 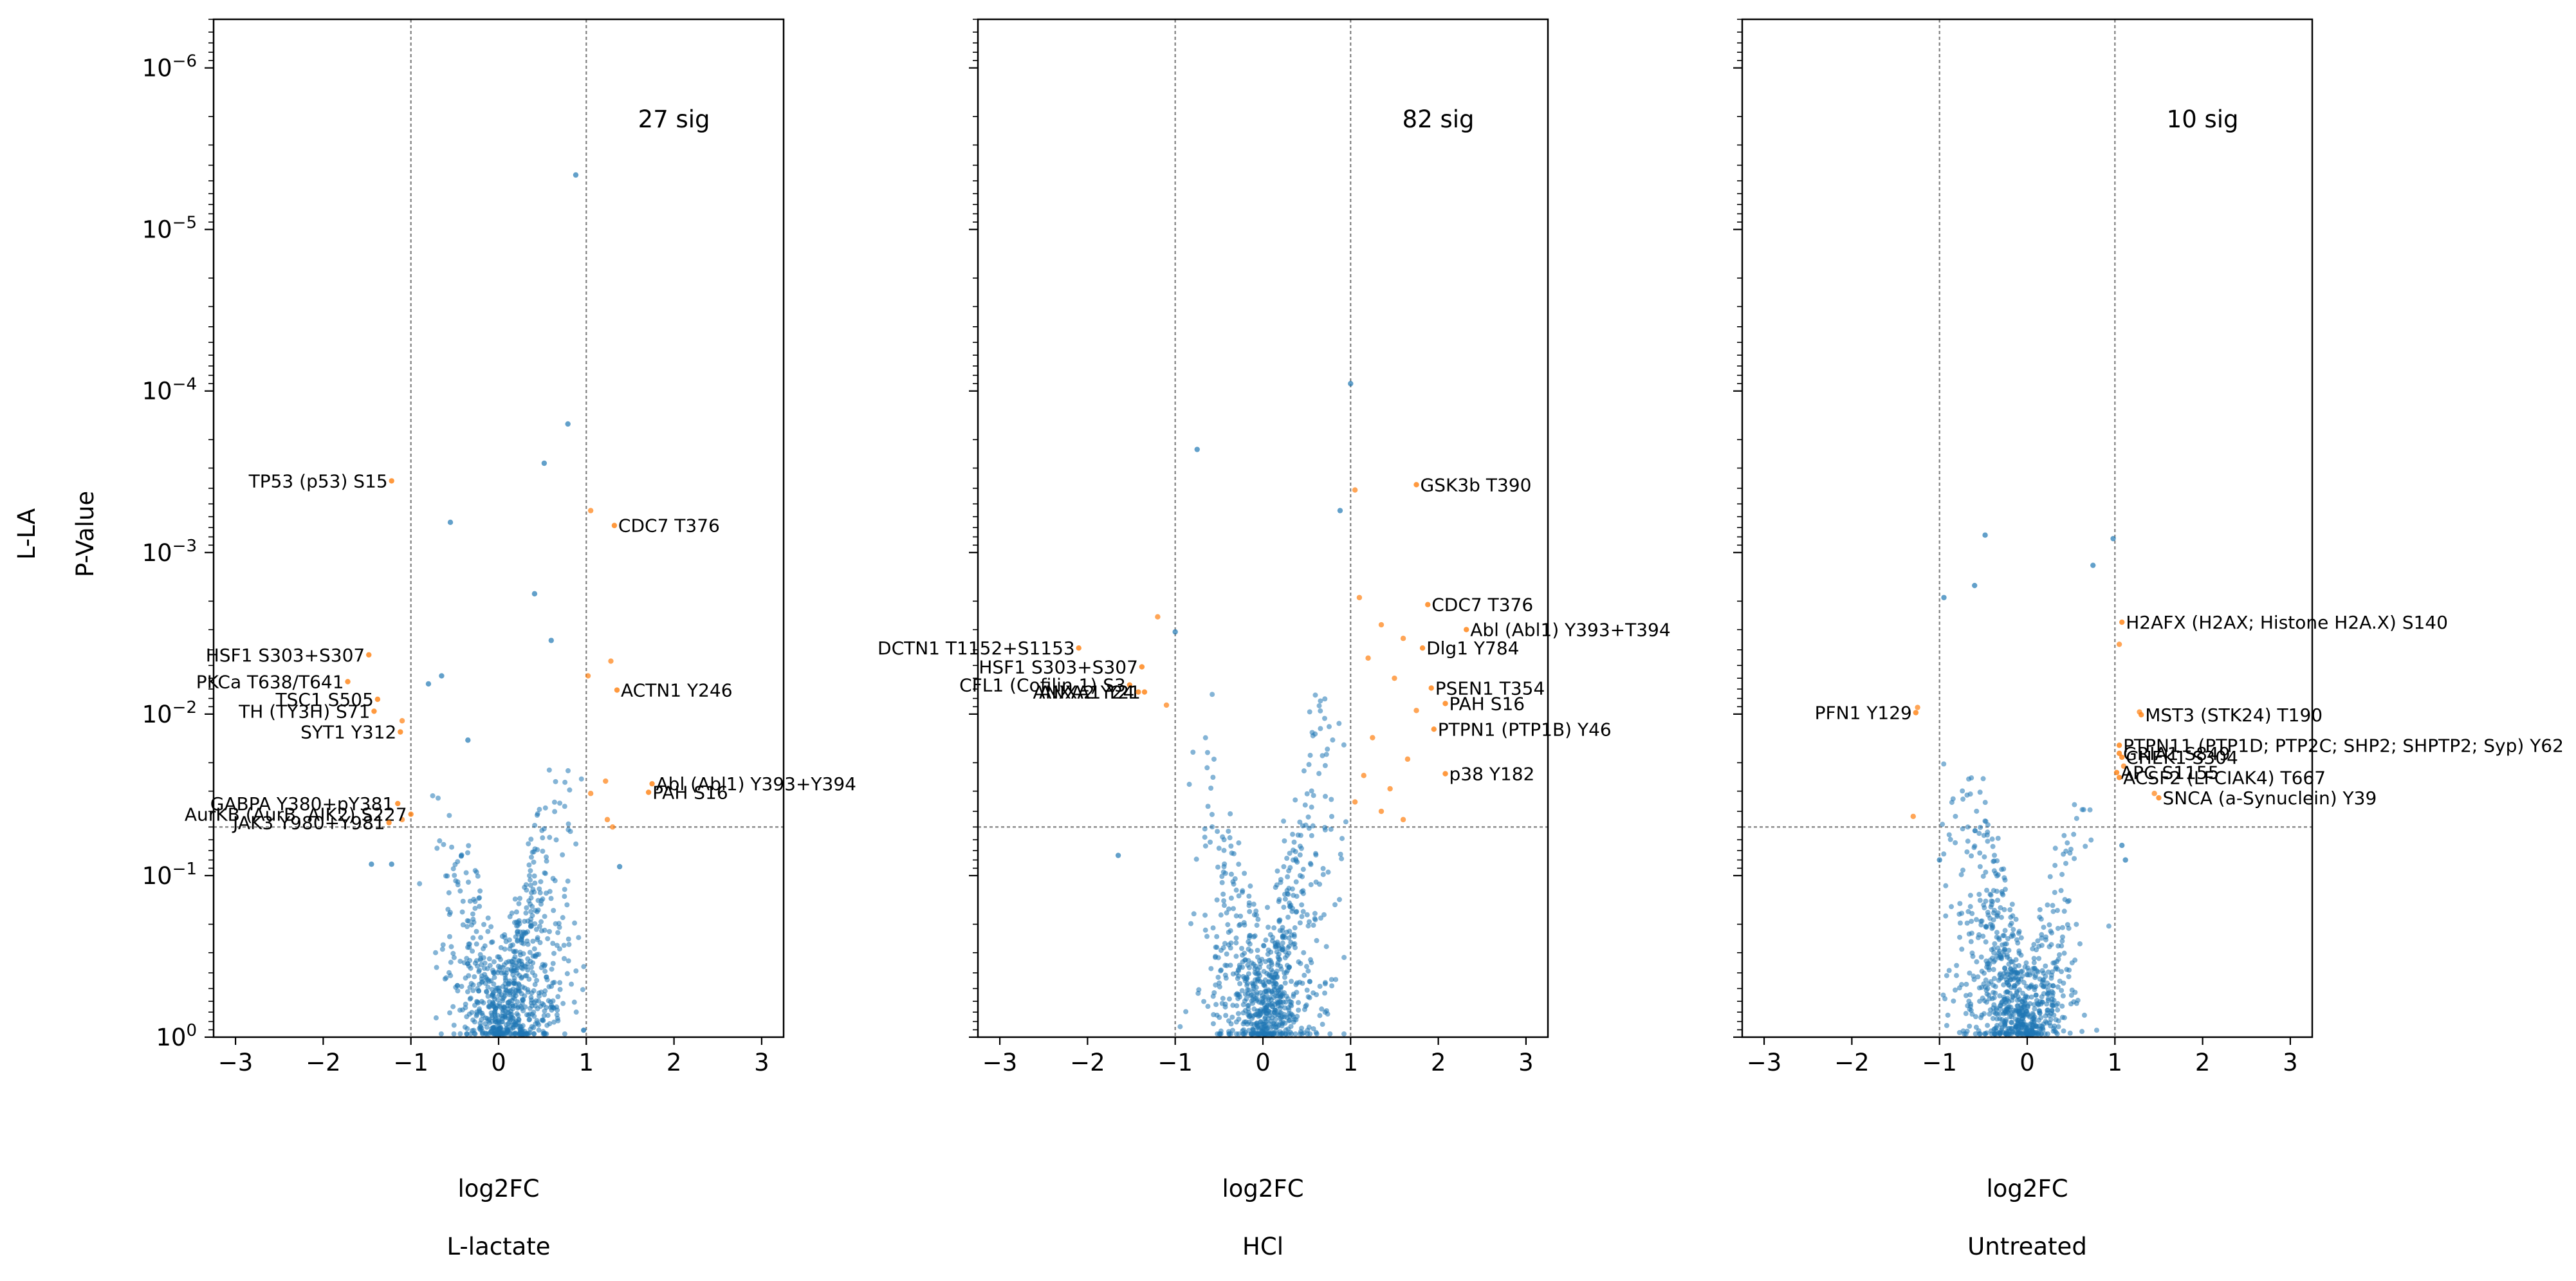 What do you see at coordinates (285, 655) in the screenshot?
I see `point-annotation: HSF1 S303+S307` at bounding box center [285, 655].